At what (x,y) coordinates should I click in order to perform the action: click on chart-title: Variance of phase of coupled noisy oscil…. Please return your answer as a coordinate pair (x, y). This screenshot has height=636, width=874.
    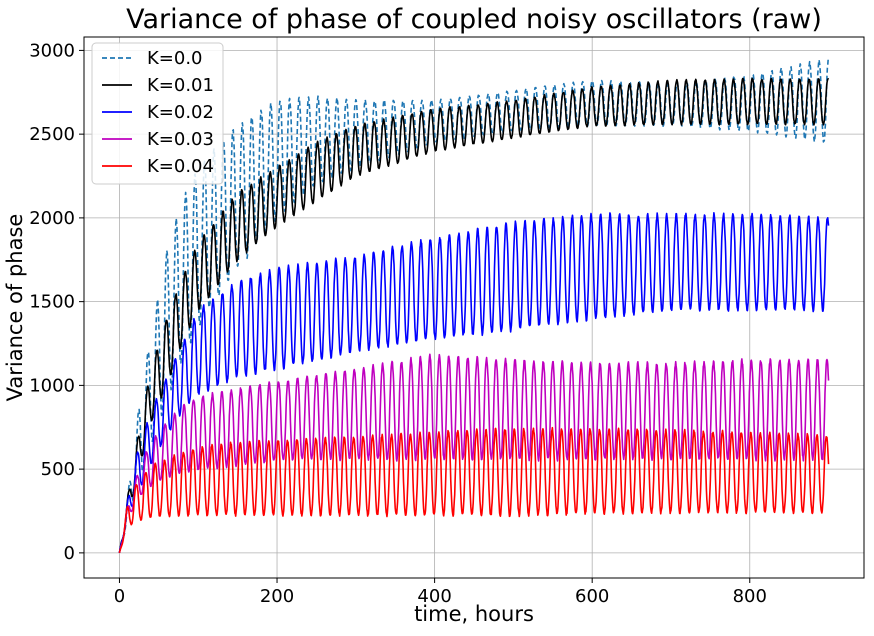
    Looking at the image, I should click on (474, 19).